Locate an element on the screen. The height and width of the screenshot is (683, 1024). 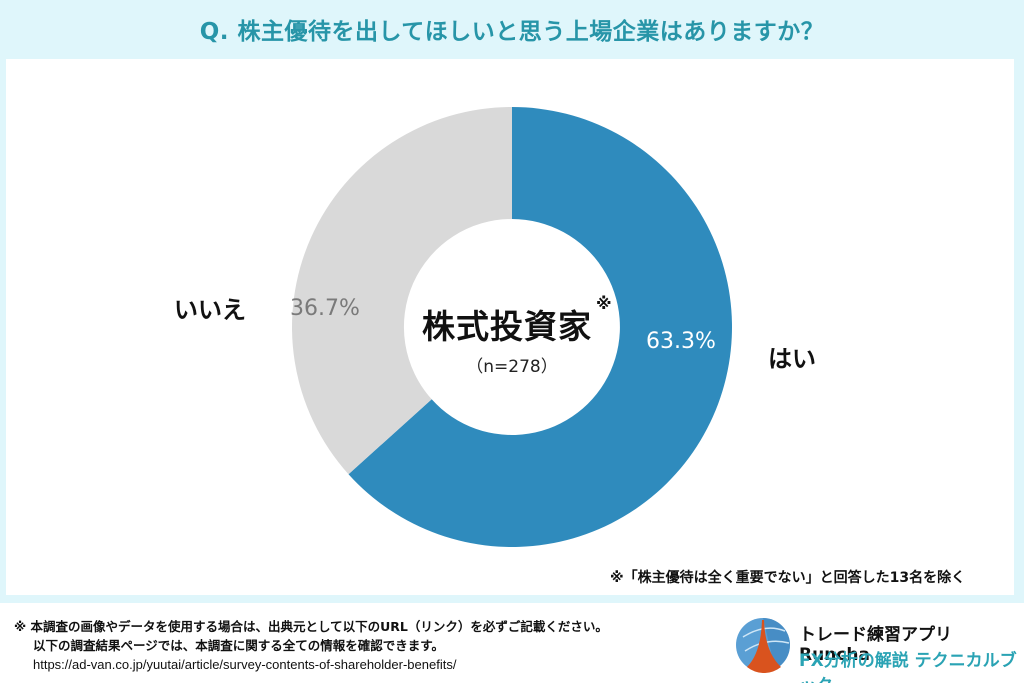
chart-title: Q. 株主優待を出してほしいと思う上場企業はありますか？ is located at coordinates (512, 32).